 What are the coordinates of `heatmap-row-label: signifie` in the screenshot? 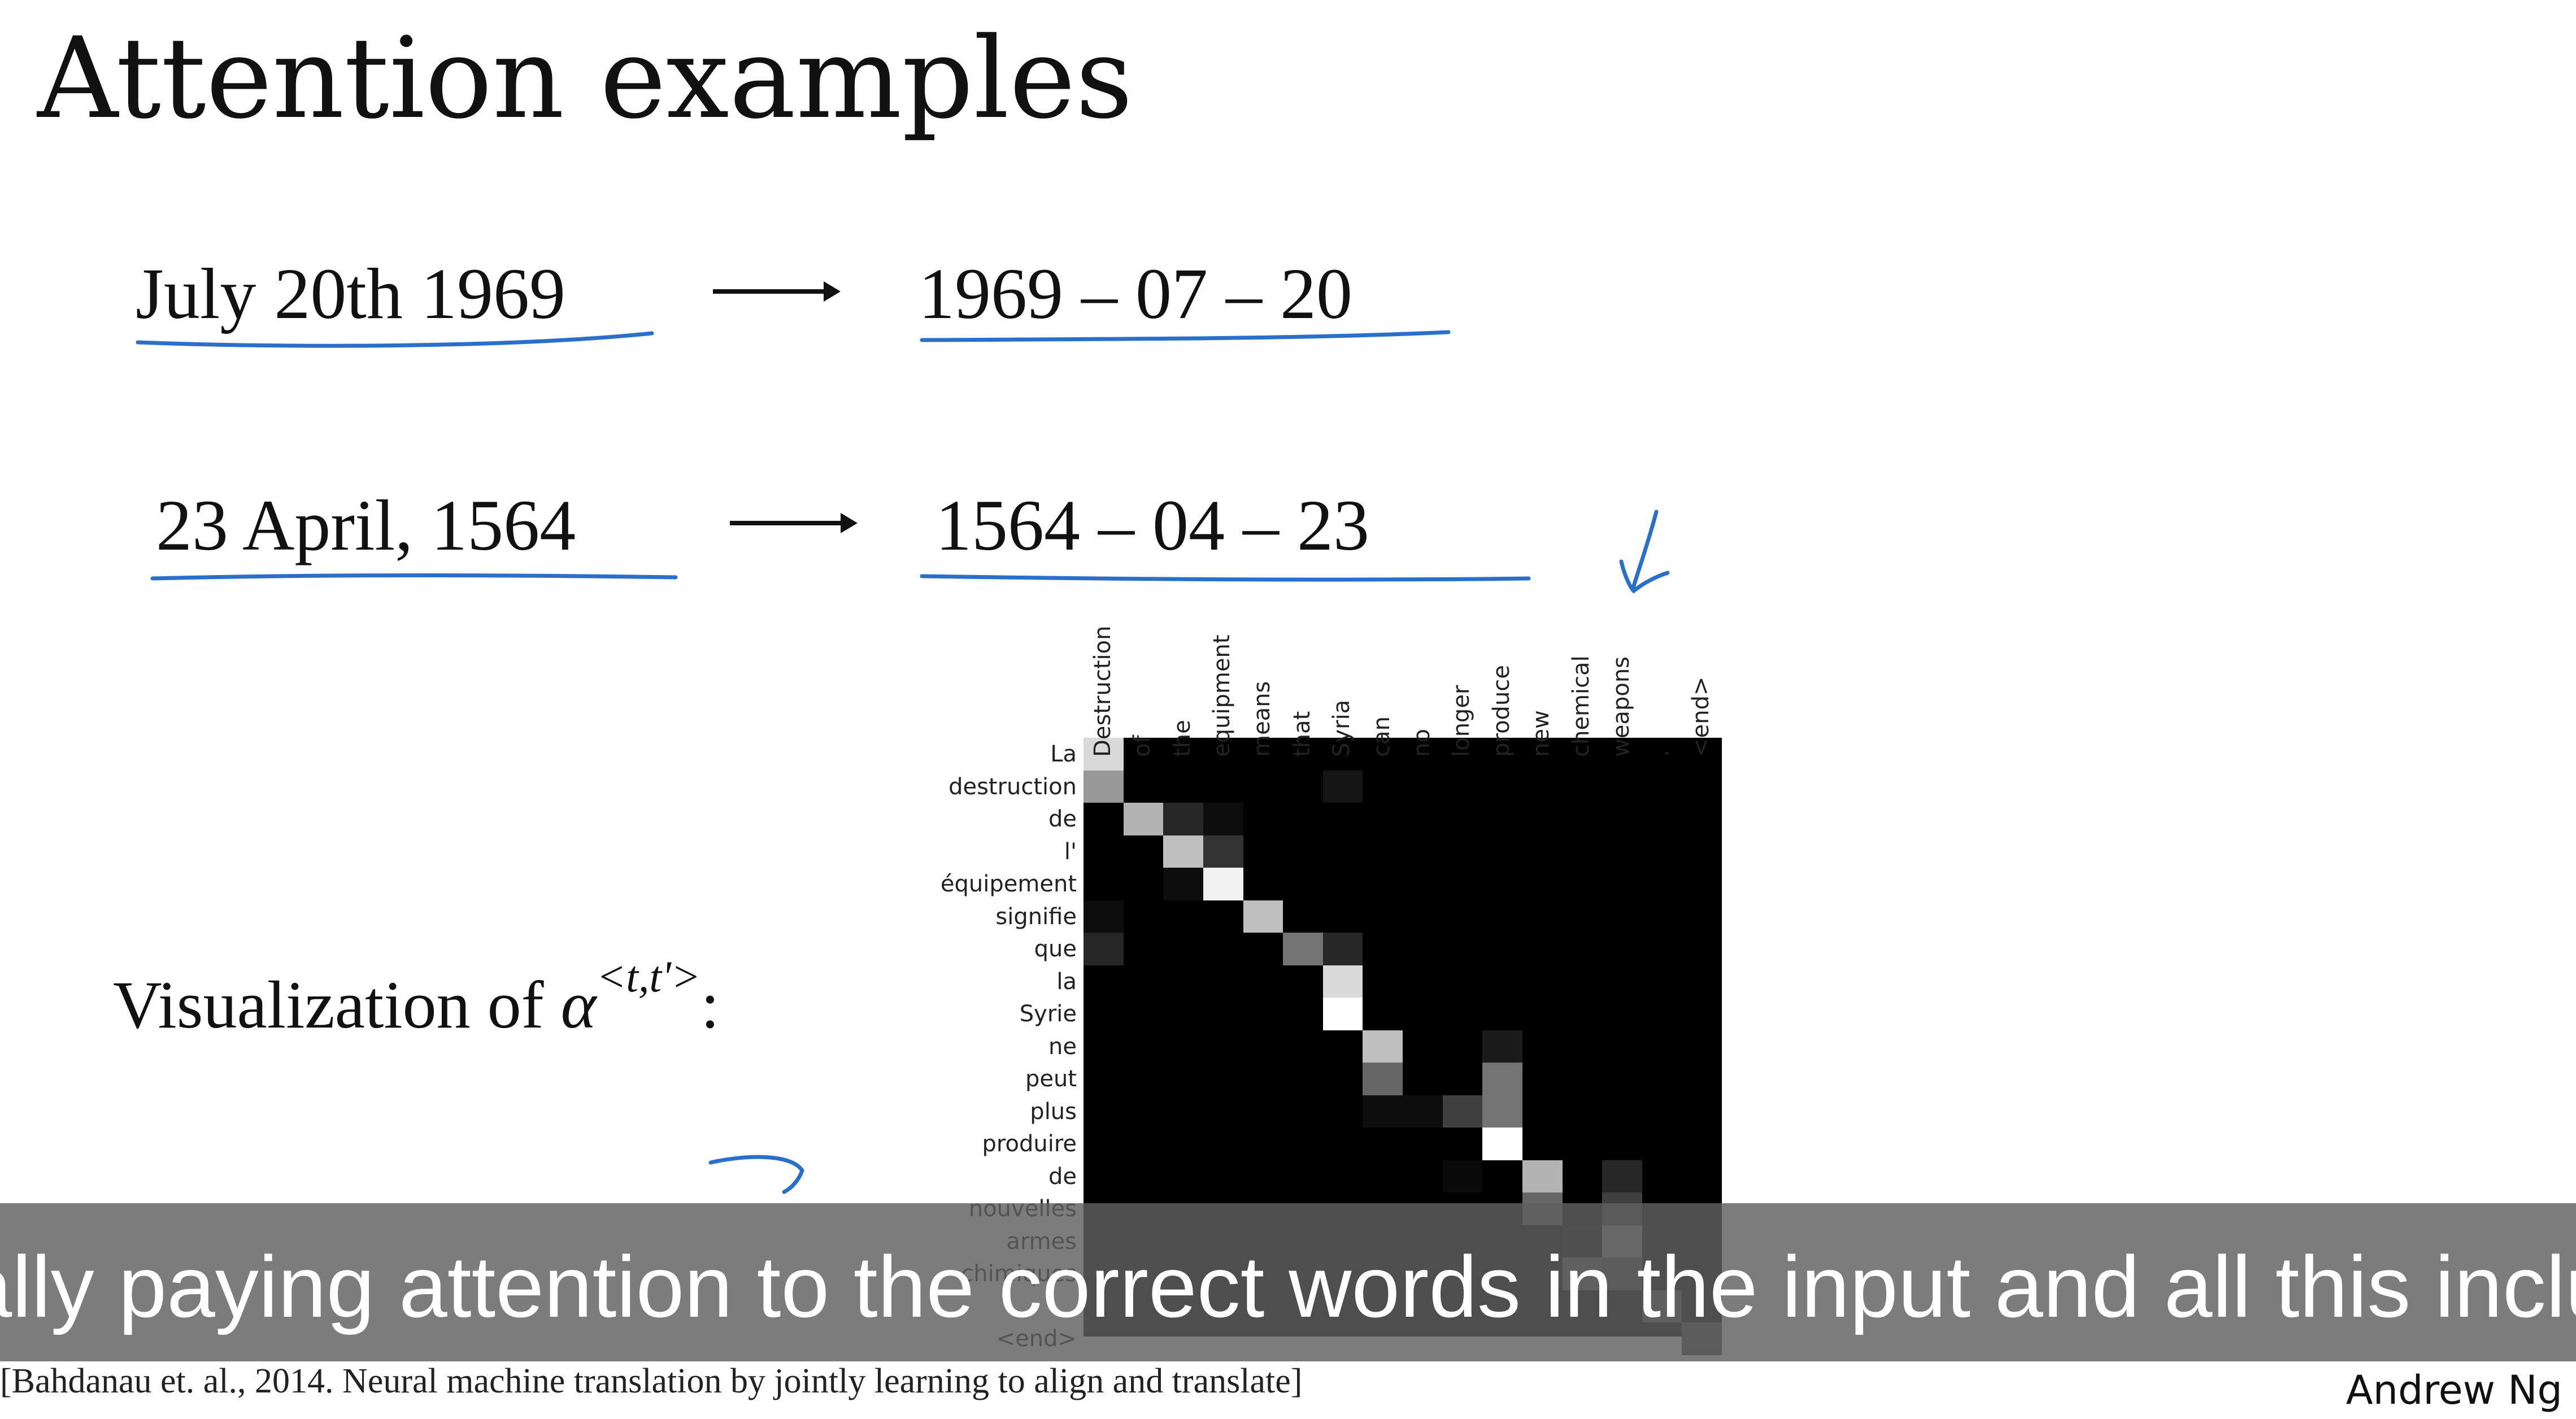 It's located at (1036, 916).